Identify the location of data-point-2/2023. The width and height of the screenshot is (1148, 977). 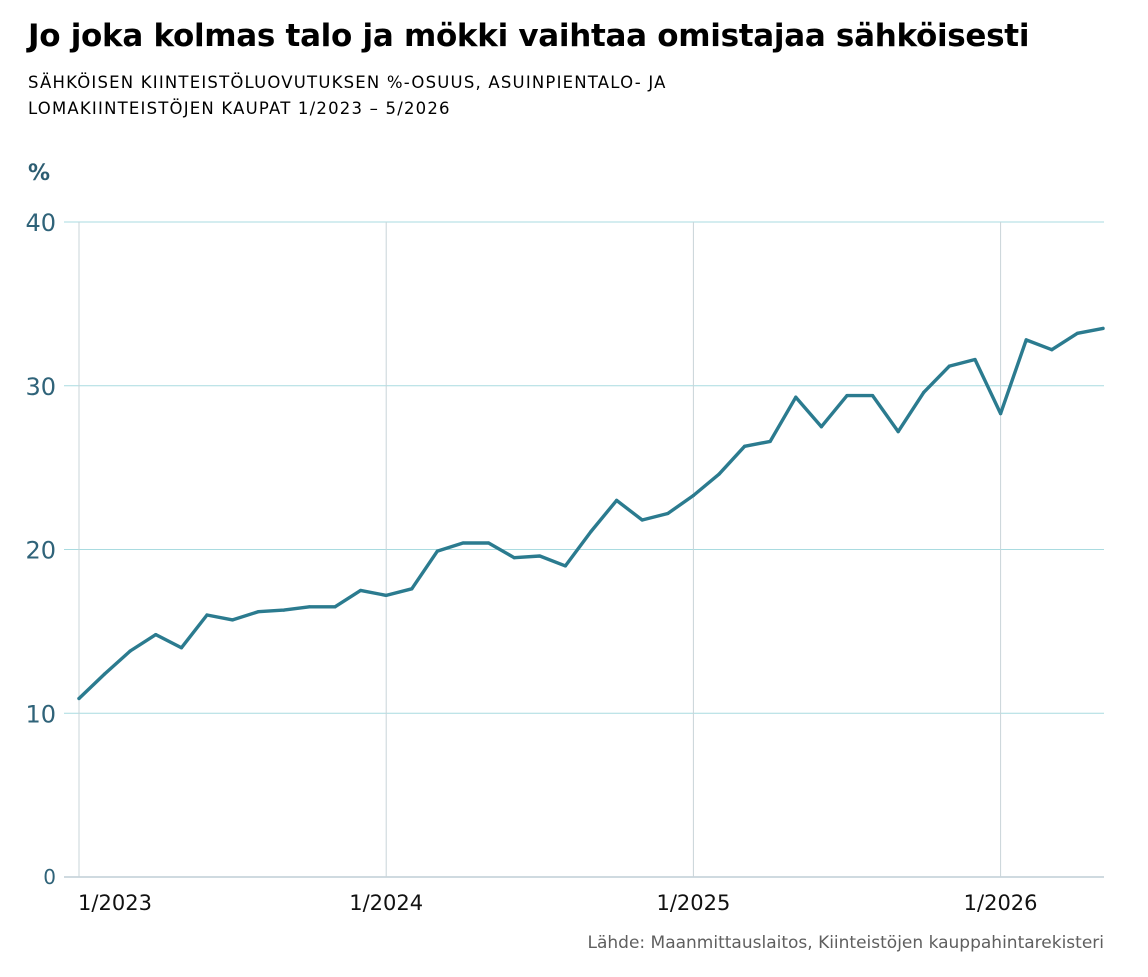
(105, 674).